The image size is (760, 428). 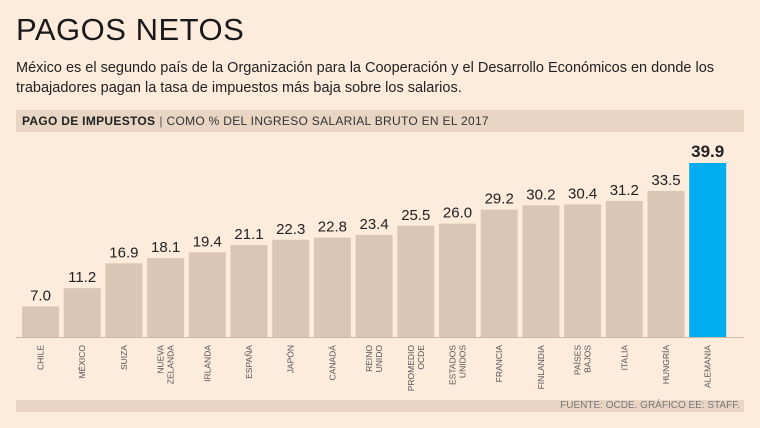 I want to click on data-label: 31.2, so click(x=624, y=190).